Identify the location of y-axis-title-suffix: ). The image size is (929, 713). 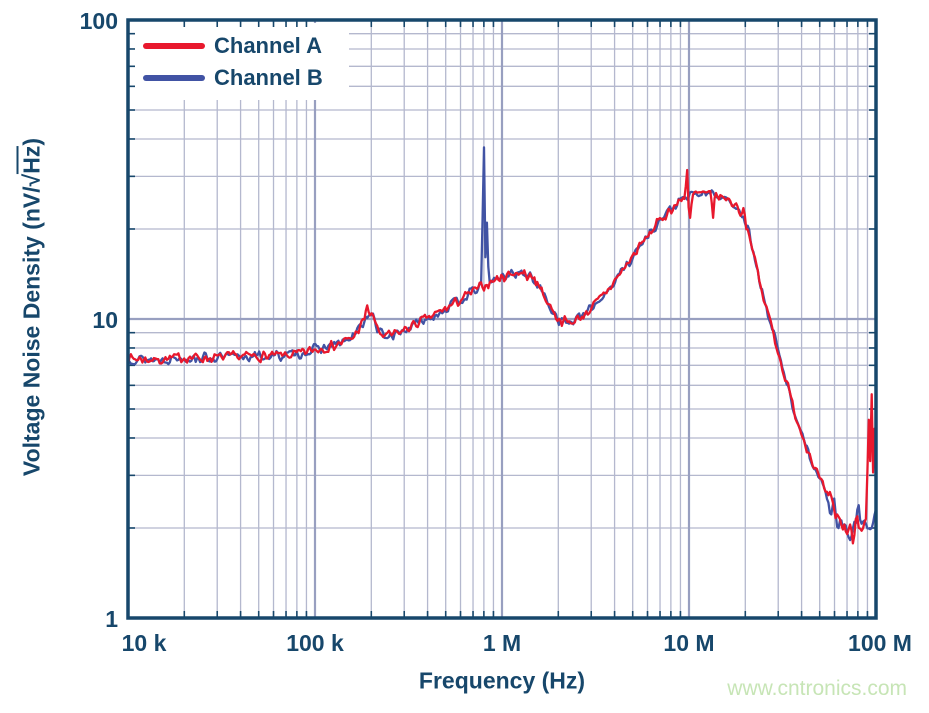
(31, 141).